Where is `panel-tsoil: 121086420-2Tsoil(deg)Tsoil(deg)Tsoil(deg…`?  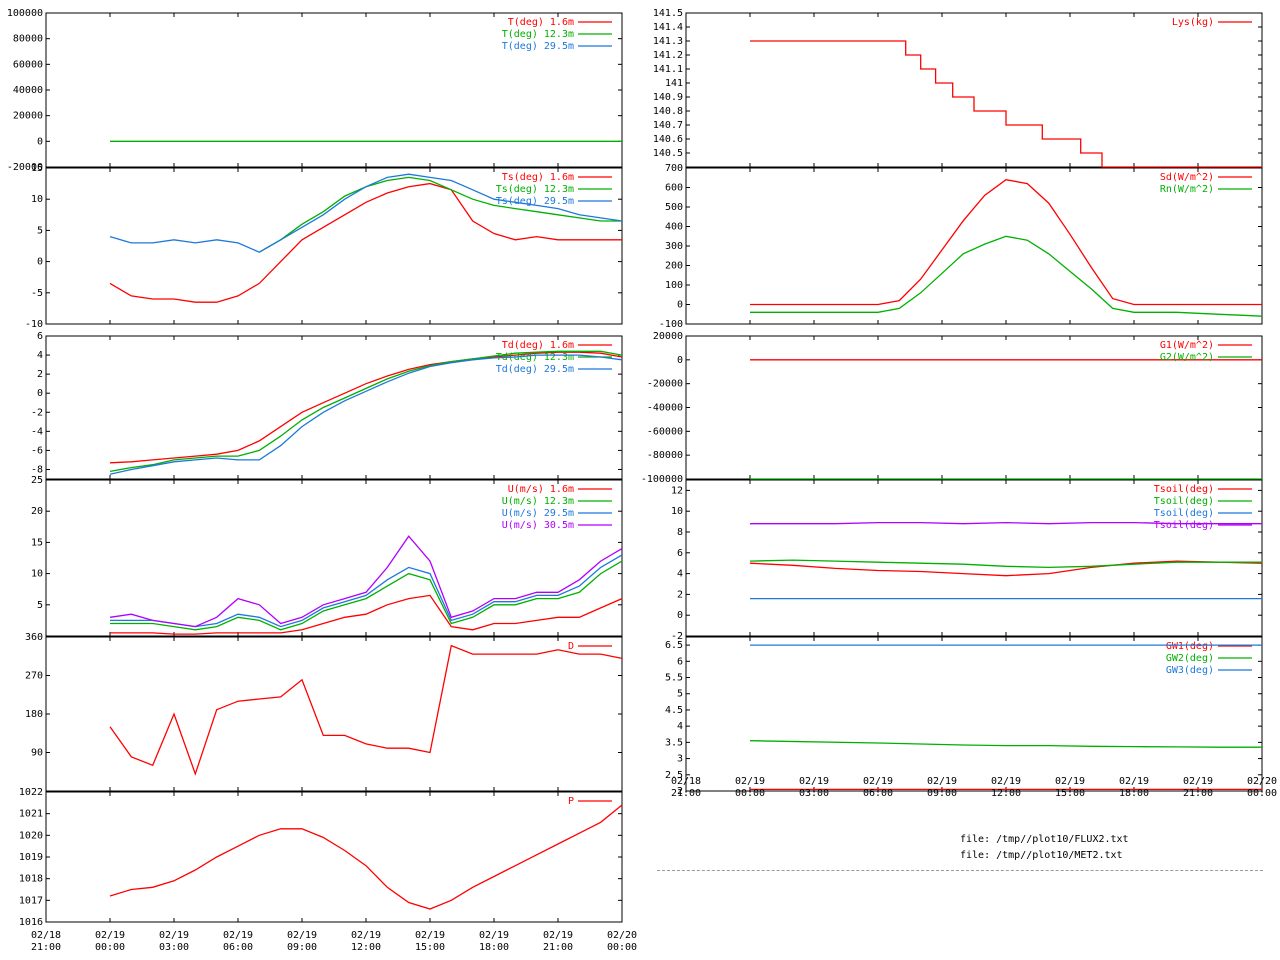
panel-tsoil: 121086420-2Tsoil(deg)Tsoil(deg)Tsoil(deg… is located at coordinates (967, 560).